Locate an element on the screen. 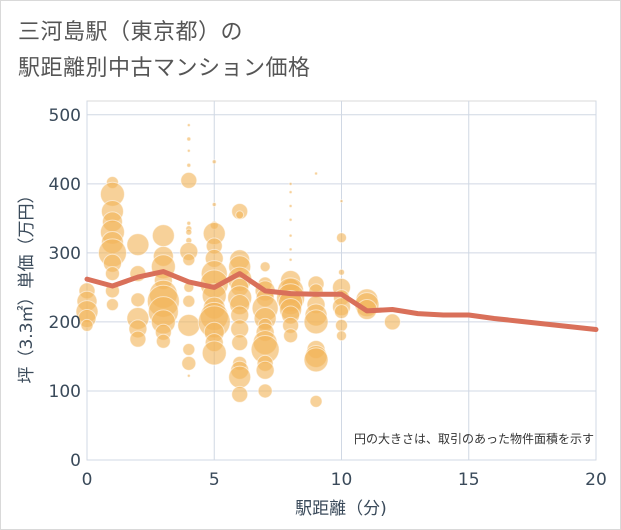 The image size is (621, 530). y-tick-label: 200 is located at coordinates (65, 323).